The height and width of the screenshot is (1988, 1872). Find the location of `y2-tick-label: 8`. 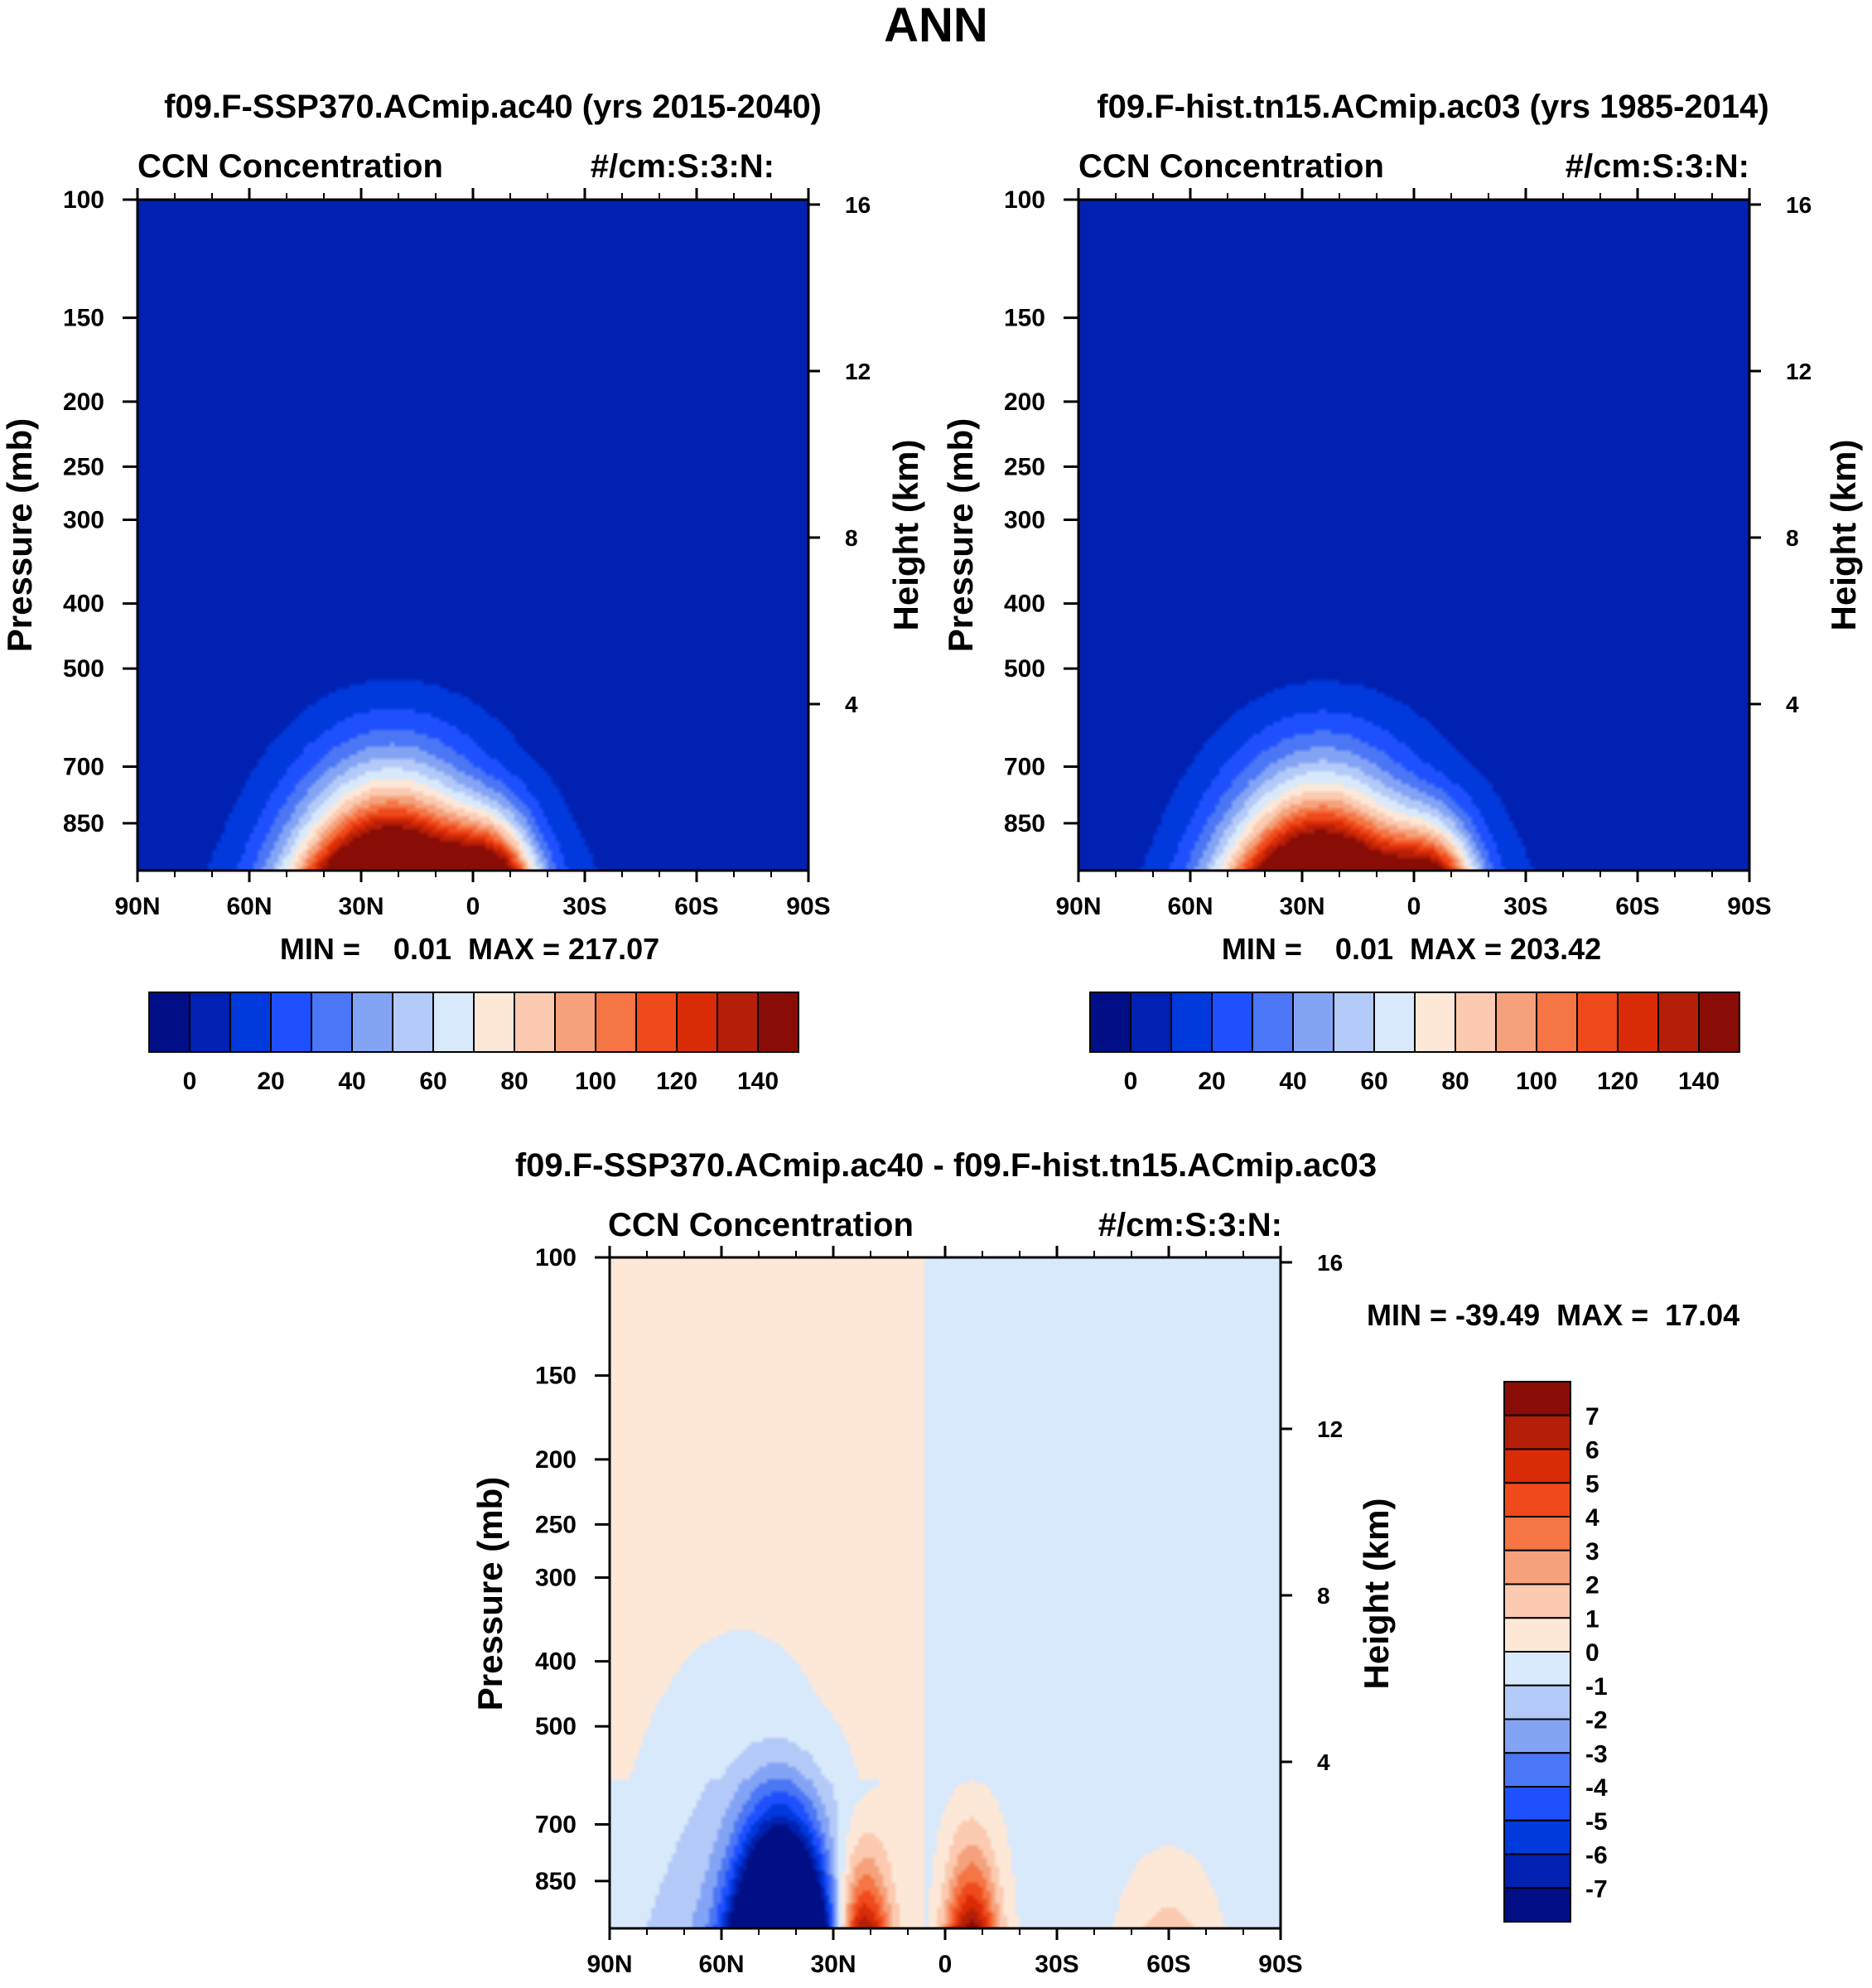

y2-tick-label: 8 is located at coordinates (1323, 1596).